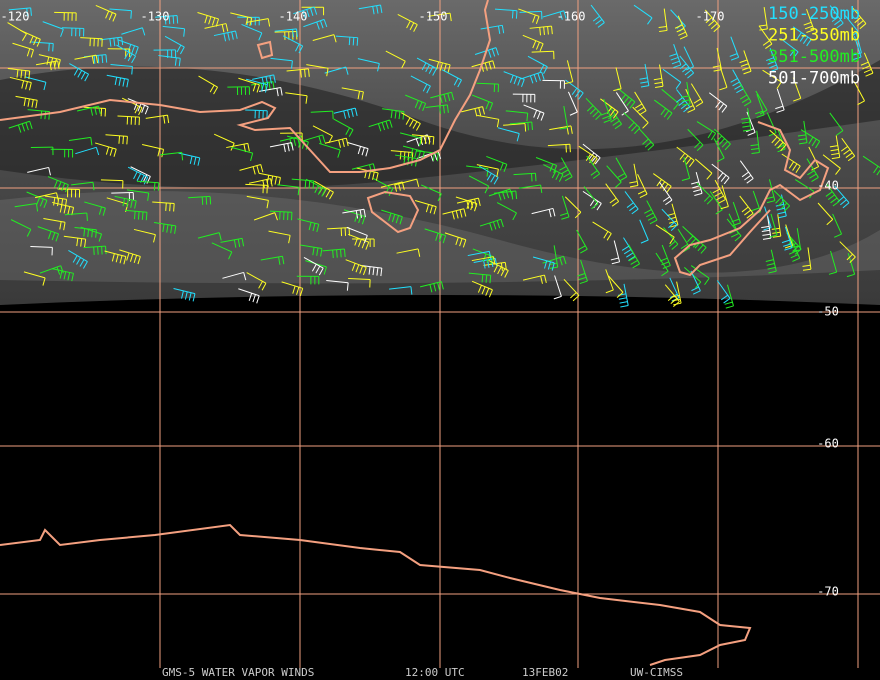  I want to click on longitude-label: -170, so click(710, 17).